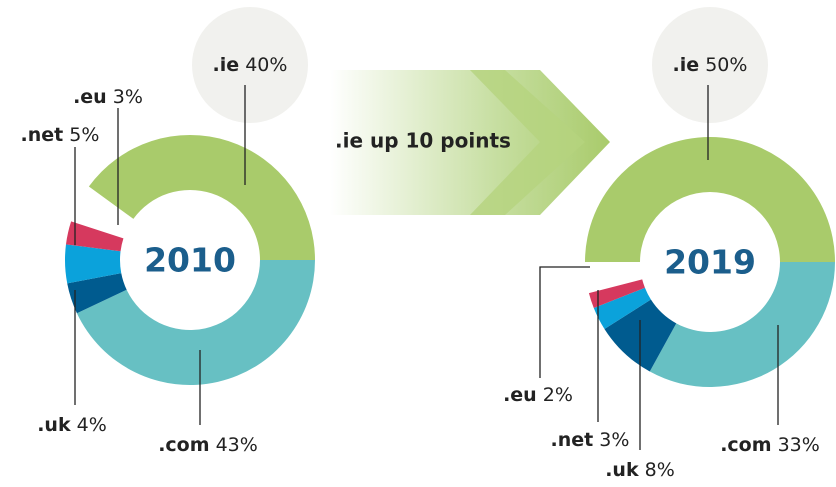  I want to click on value-label: 50%, so click(726, 65).